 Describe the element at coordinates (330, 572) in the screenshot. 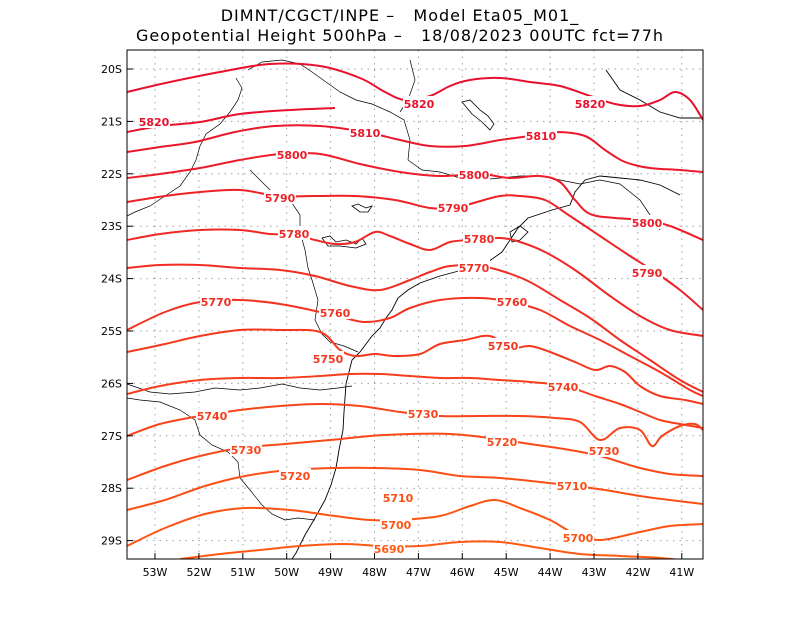

I see `x-tick-label: 49W` at that location.